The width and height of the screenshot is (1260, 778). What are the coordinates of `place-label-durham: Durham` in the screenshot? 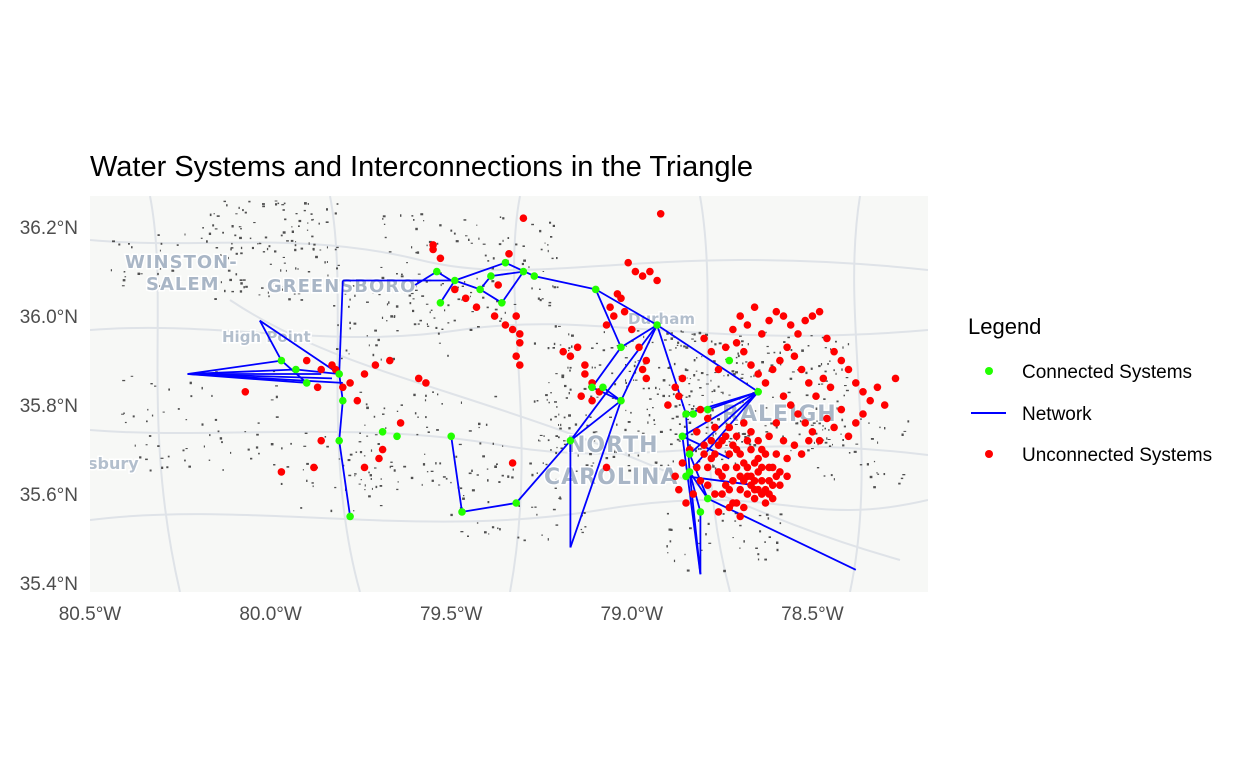 It's located at (661, 319).